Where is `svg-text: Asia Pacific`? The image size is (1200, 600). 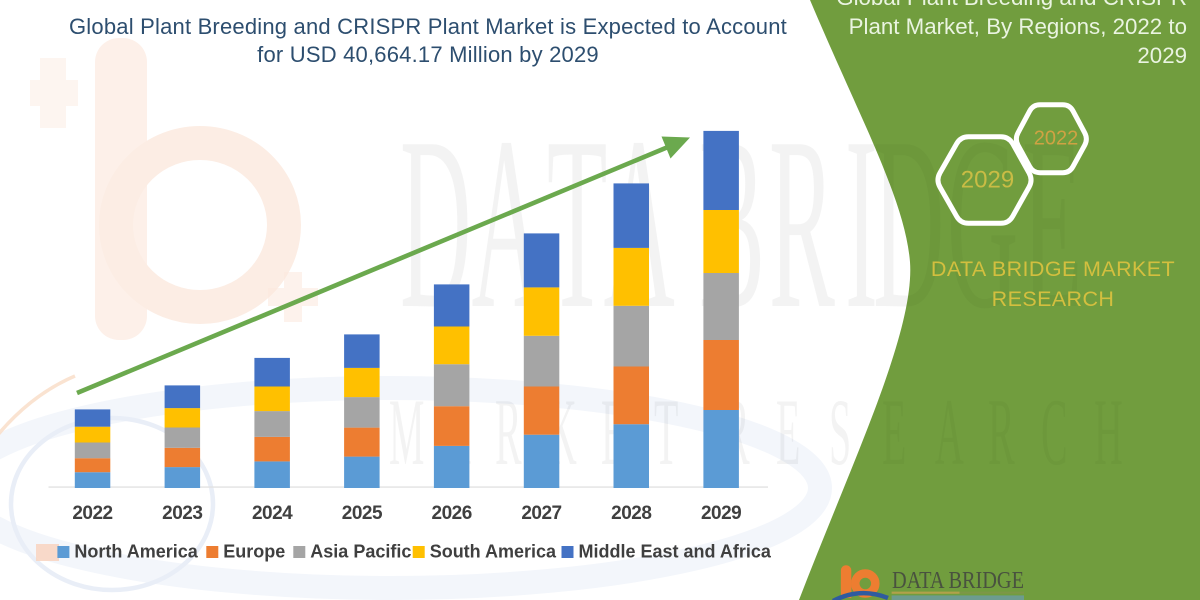
svg-text: Asia Pacific is located at coordinates (360, 552).